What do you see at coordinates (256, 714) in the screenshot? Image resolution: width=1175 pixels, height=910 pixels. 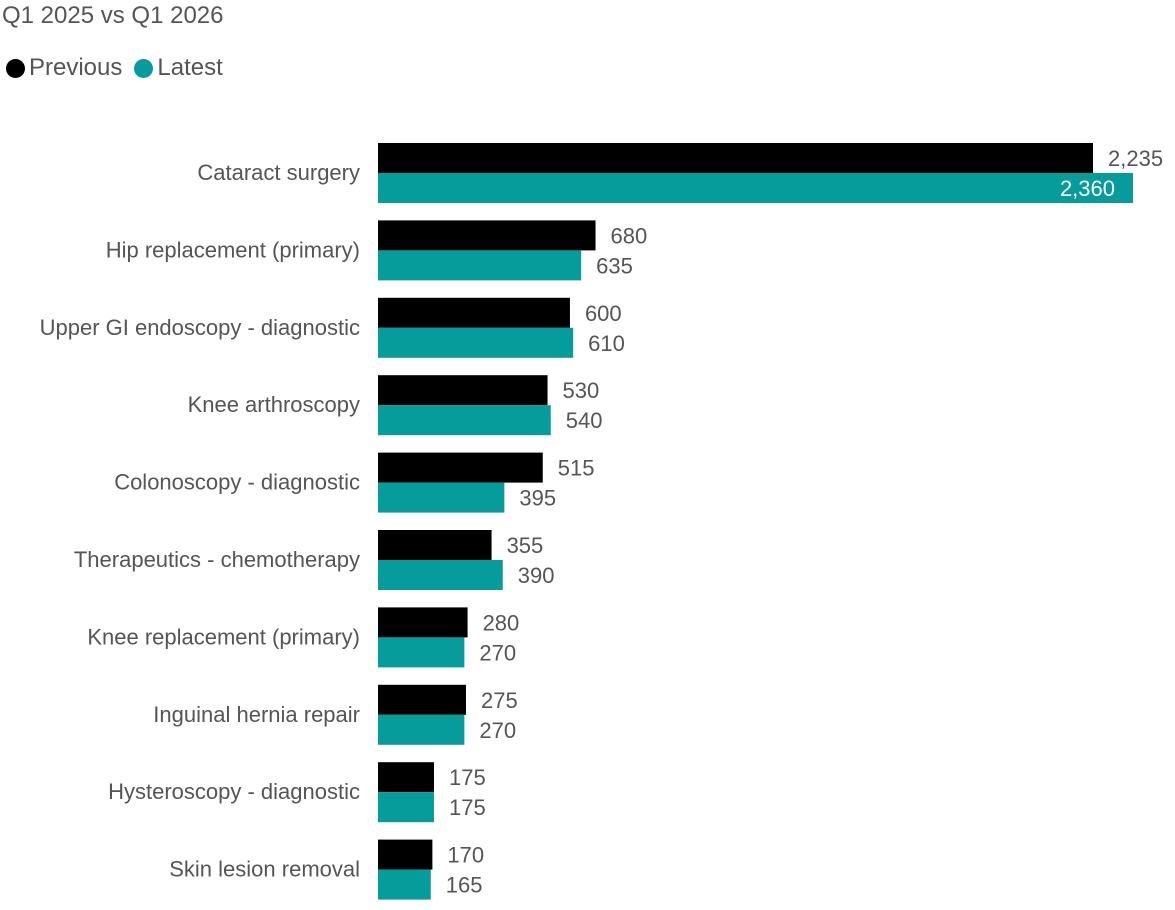 I see `category-label: Inguinal hernia repair` at bounding box center [256, 714].